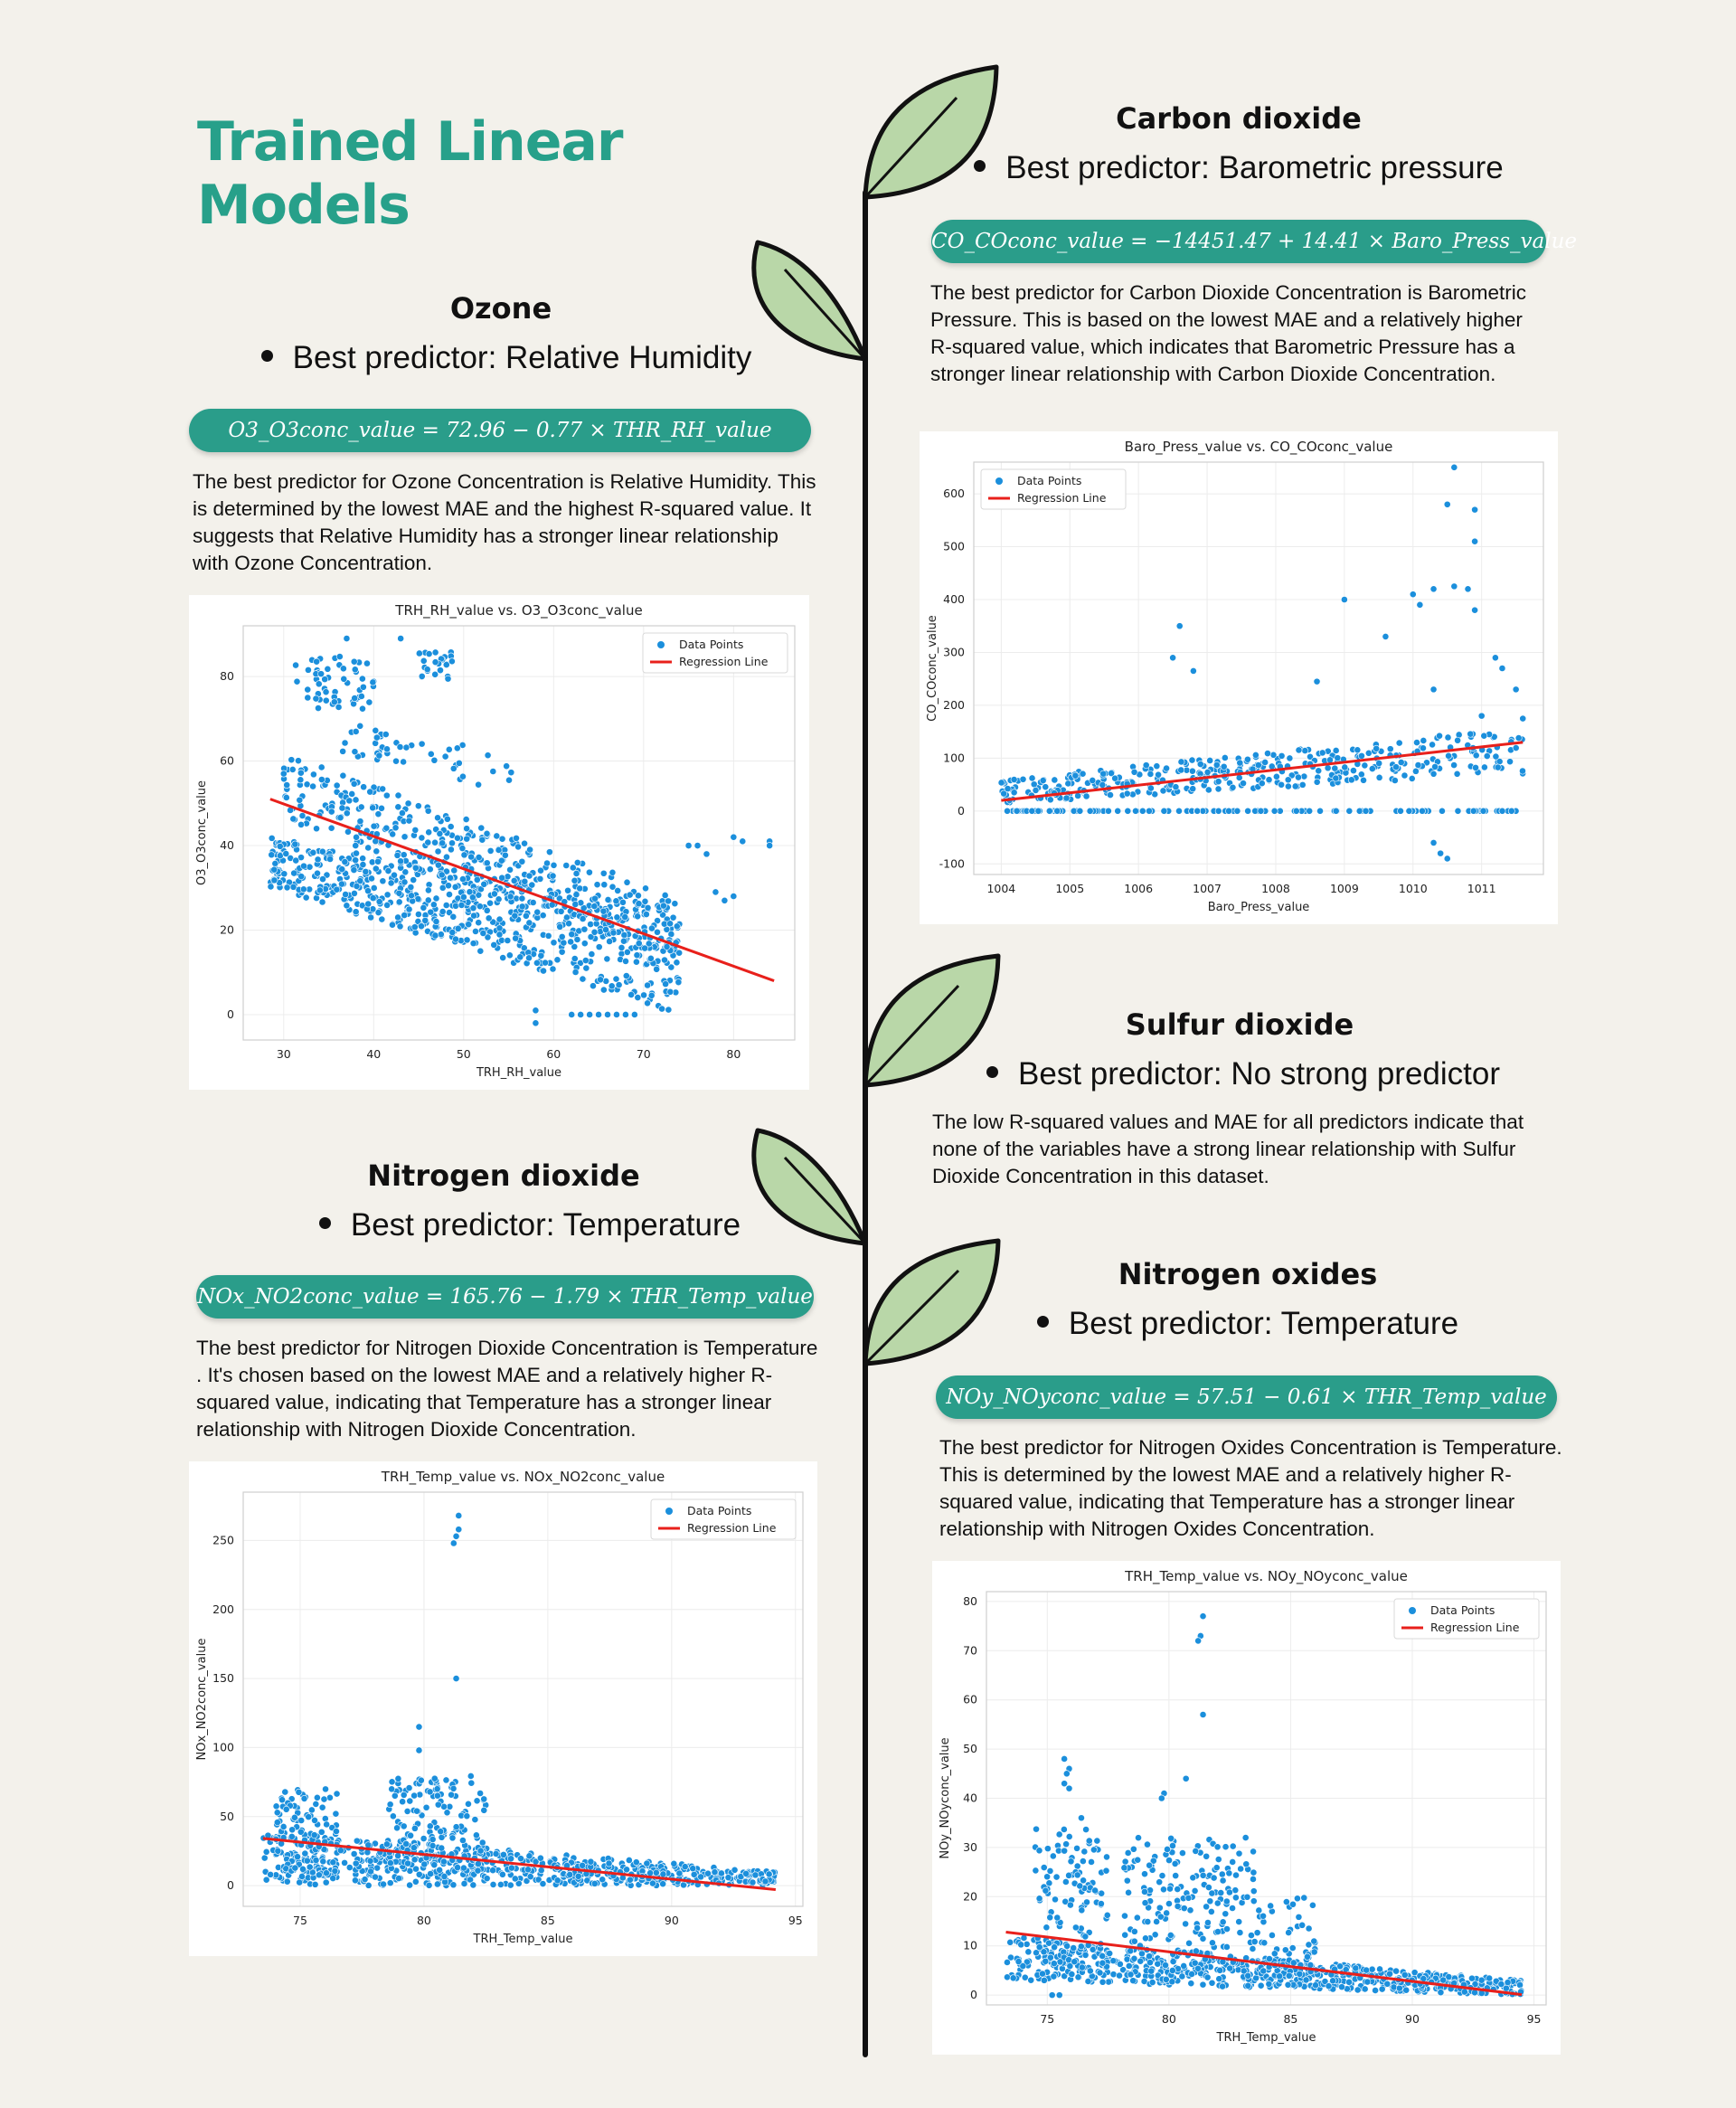 The height and width of the screenshot is (2108, 1736). Describe the element at coordinates (954, 705) in the screenshot. I see `y-tick-label: 200` at that location.